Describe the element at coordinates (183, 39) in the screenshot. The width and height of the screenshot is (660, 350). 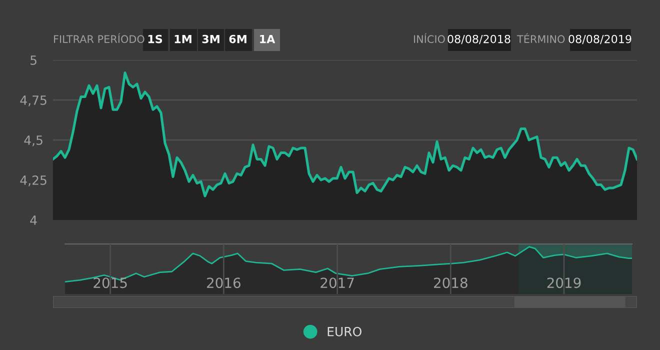
I see `text: 1M` at that location.